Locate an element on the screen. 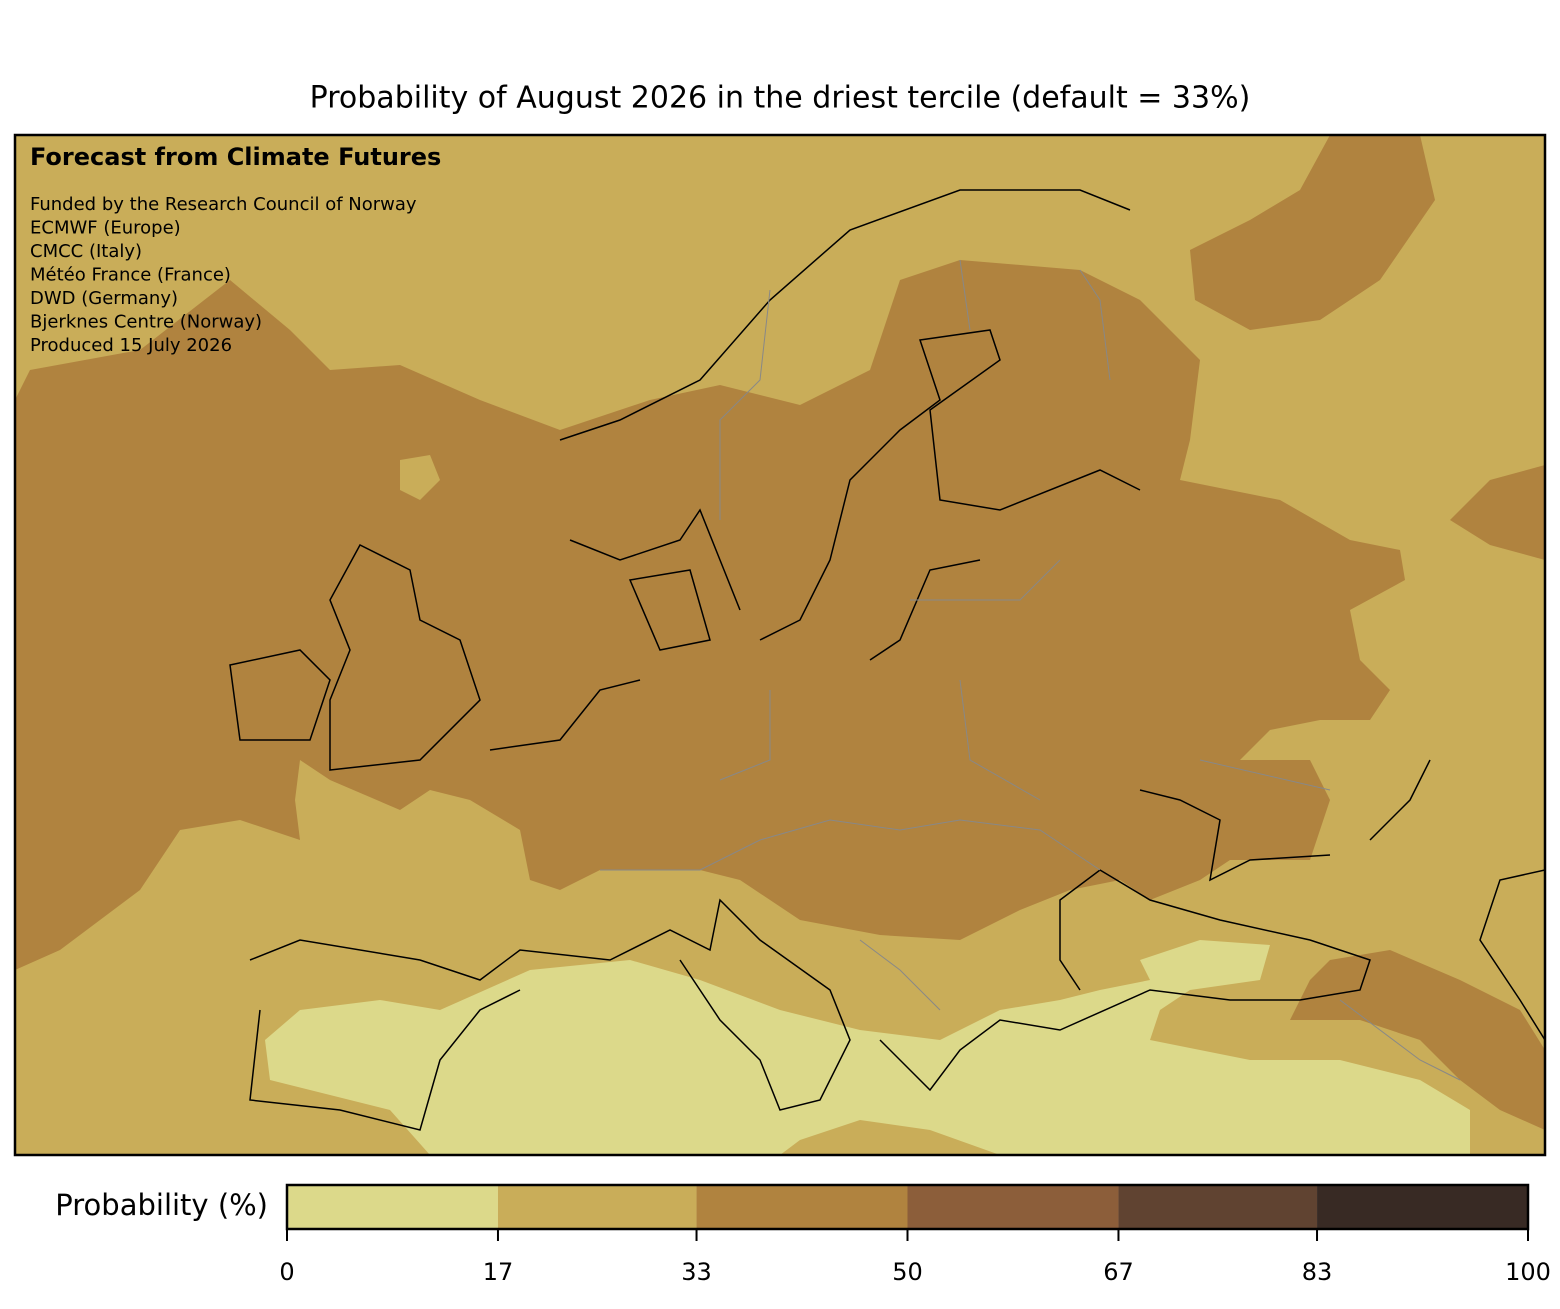  colorbar-tick-label: 67 is located at coordinates (1118, 1272).